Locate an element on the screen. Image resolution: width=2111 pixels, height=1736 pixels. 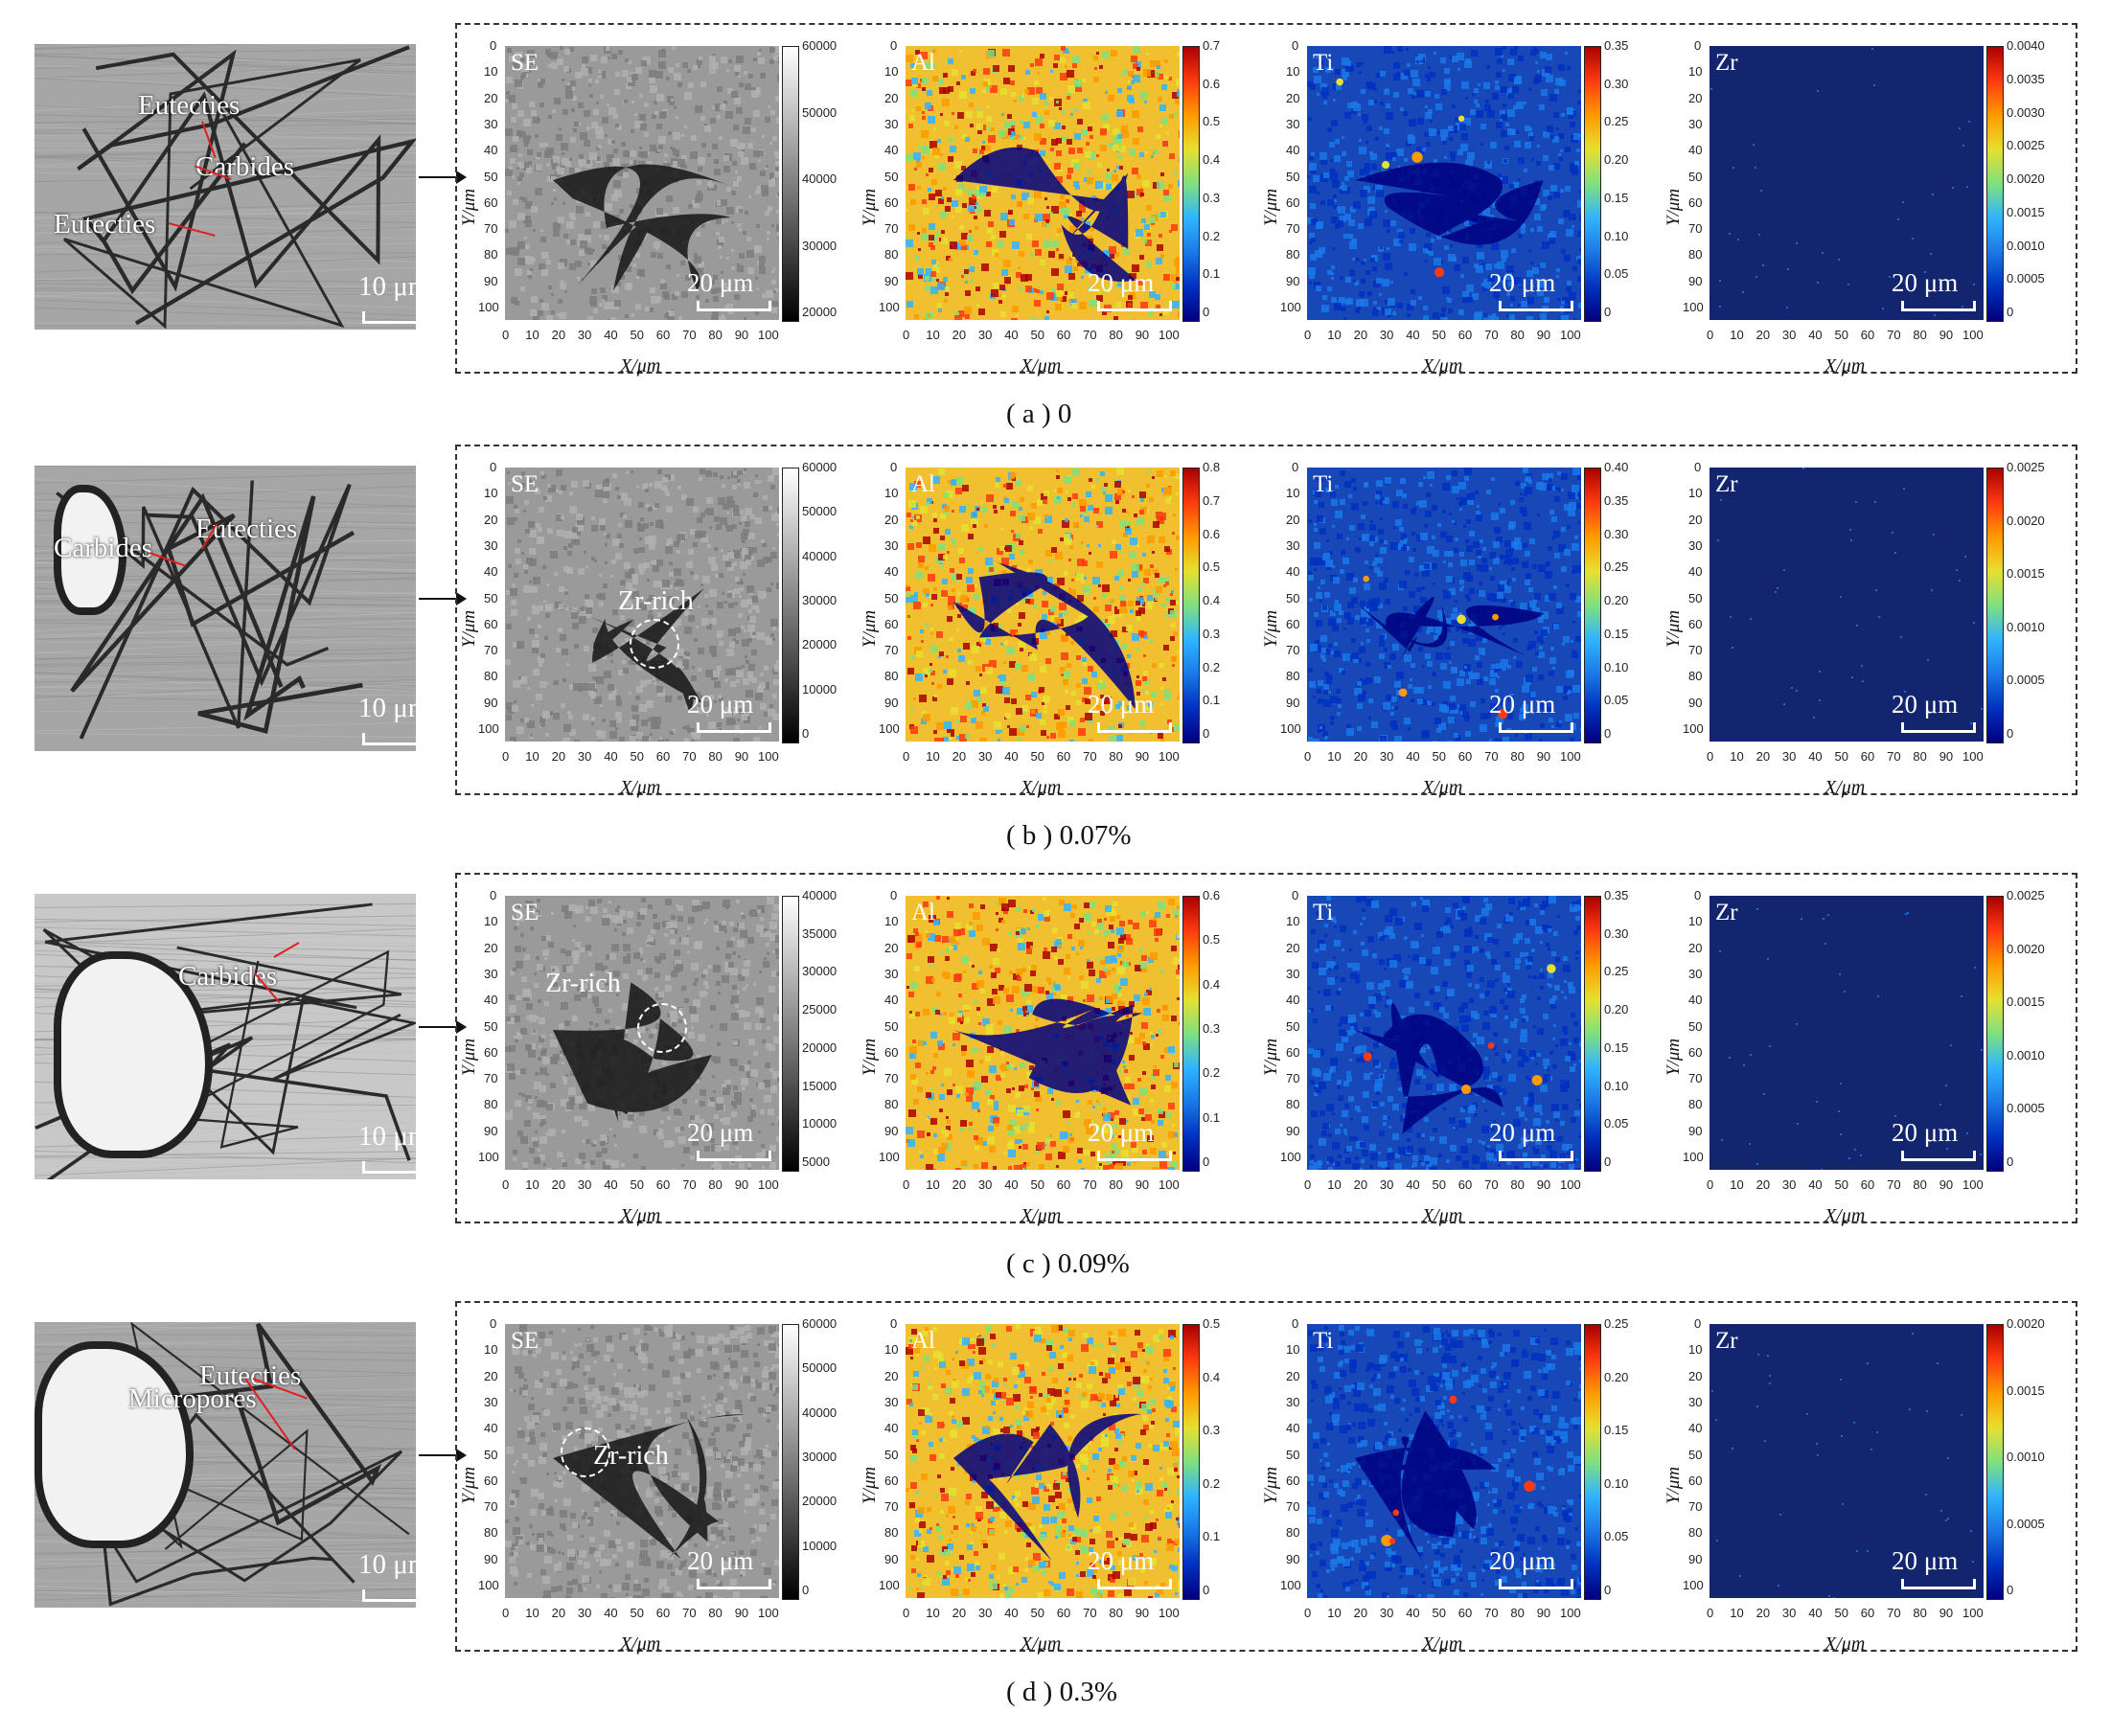
colorbar-tick-label: 50000 is located at coordinates (819, 511).